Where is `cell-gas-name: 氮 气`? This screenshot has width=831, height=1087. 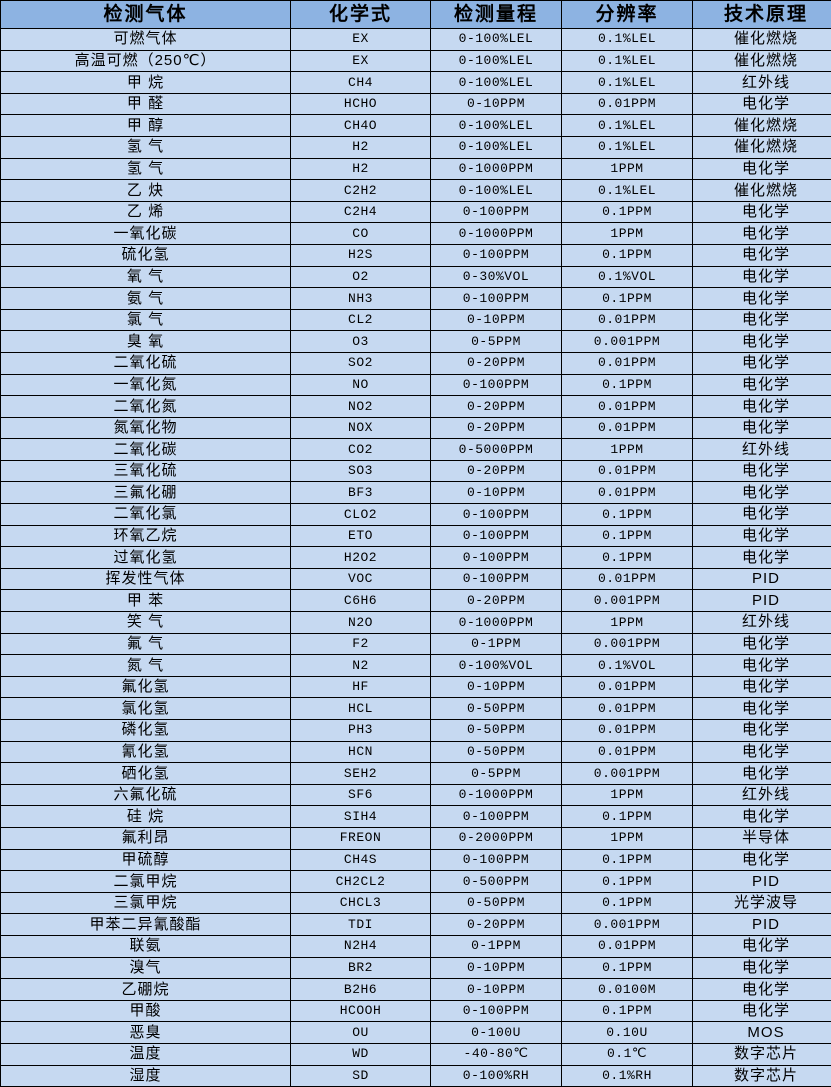 cell-gas-name: 氮 气 is located at coordinates (146, 666).